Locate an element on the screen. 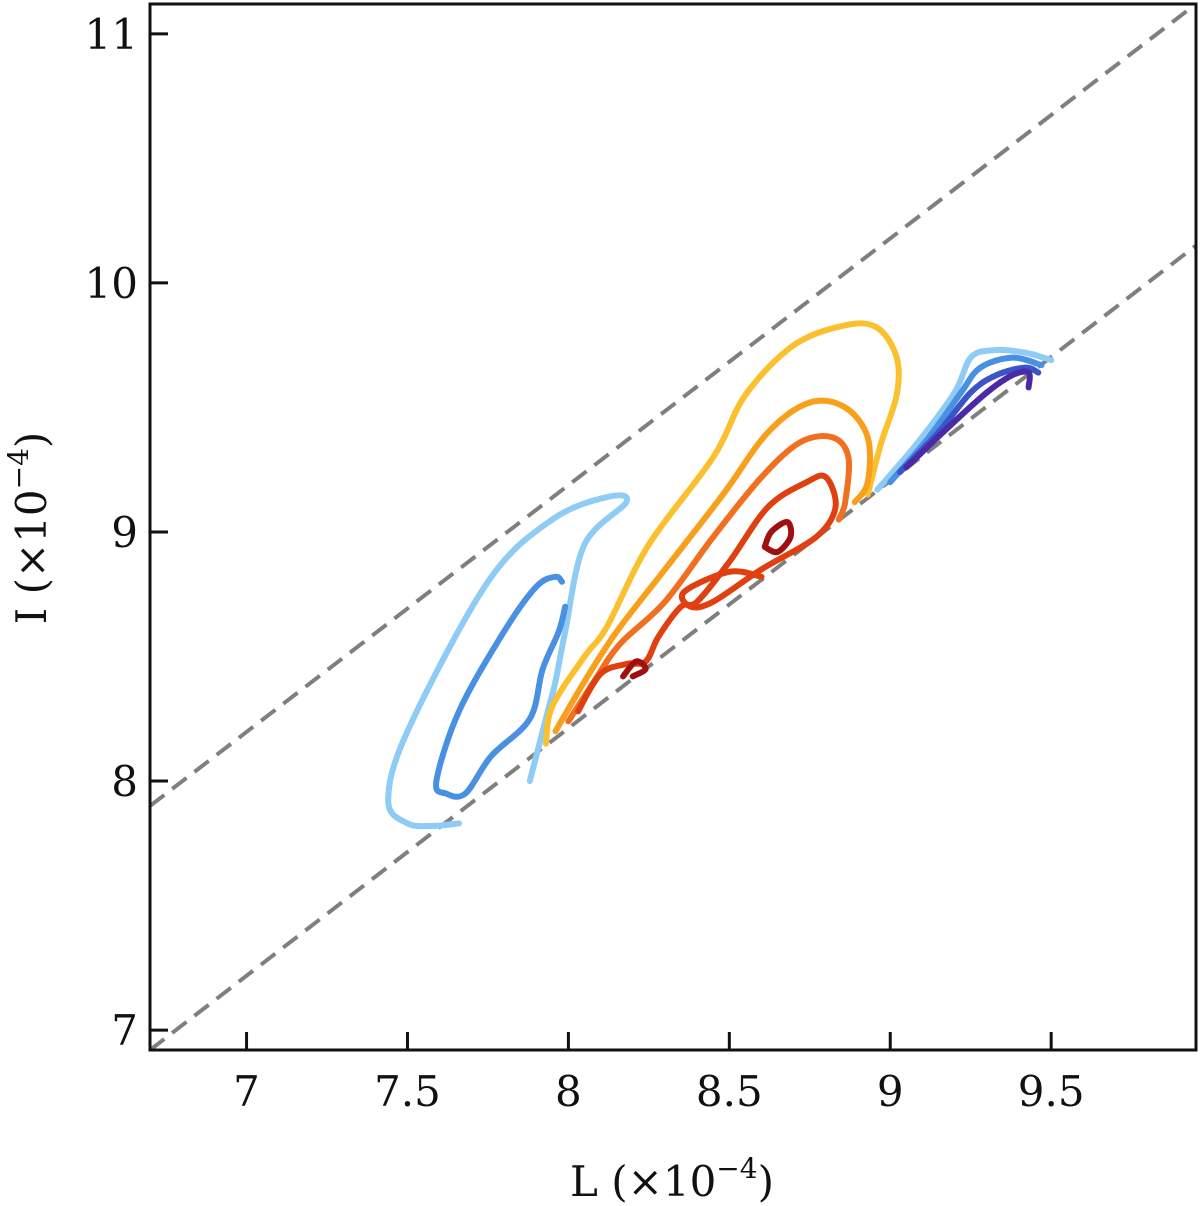 The height and width of the screenshot is (1206, 1200). y-tick-label: 11 is located at coordinates (111, 34).